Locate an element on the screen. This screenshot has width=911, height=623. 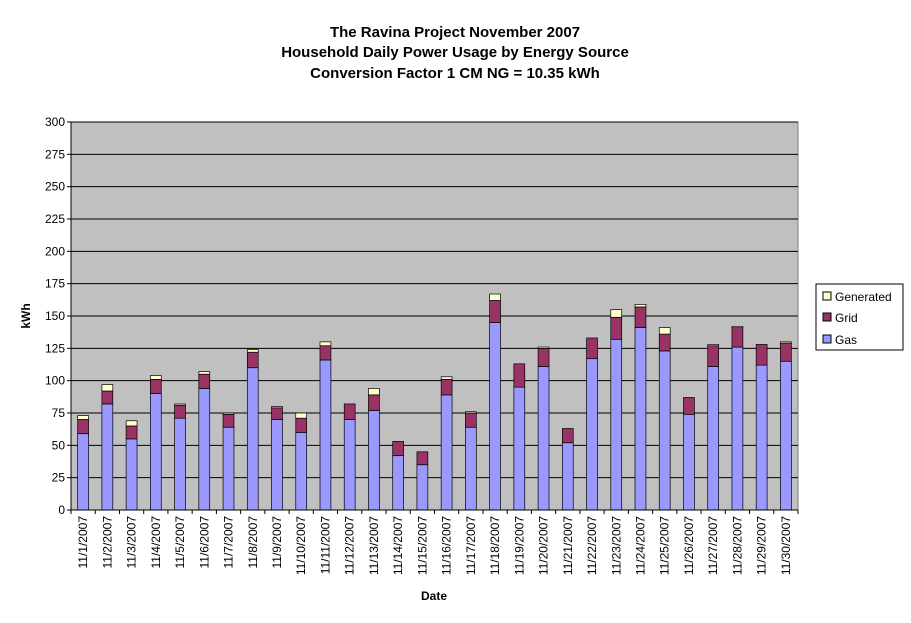
x-tick-label: 11/15/2007 is located at coordinates (422, 545).